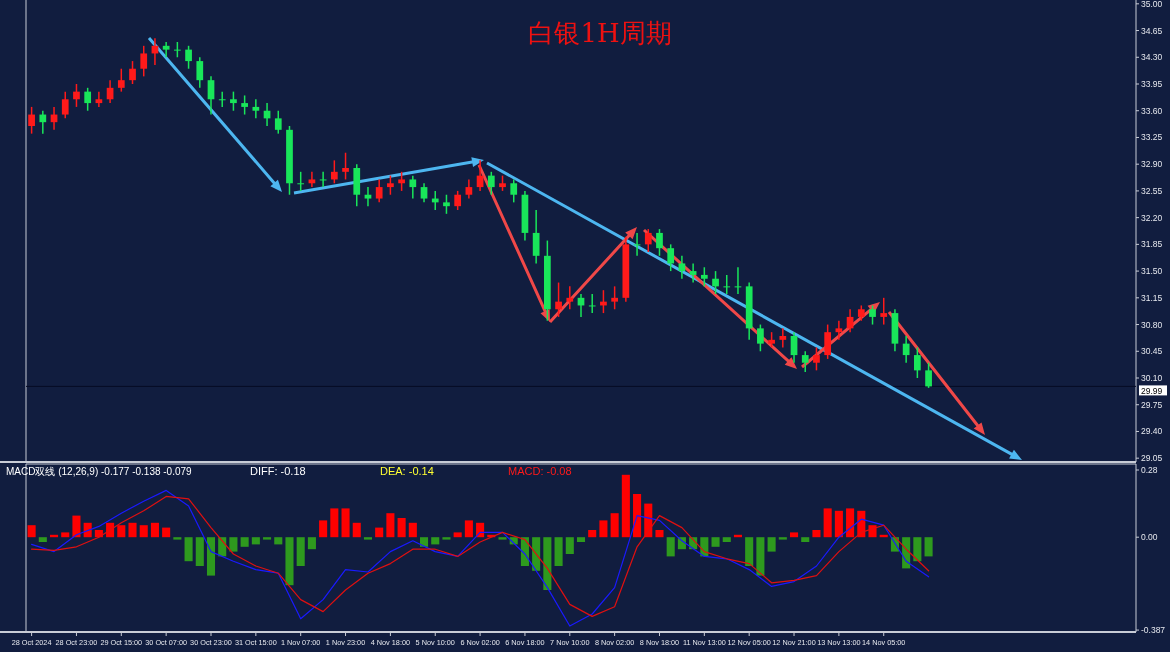 The width and height of the screenshot is (1170, 652). I want to click on y-tick-label: 34.30, so click(1152, 57).